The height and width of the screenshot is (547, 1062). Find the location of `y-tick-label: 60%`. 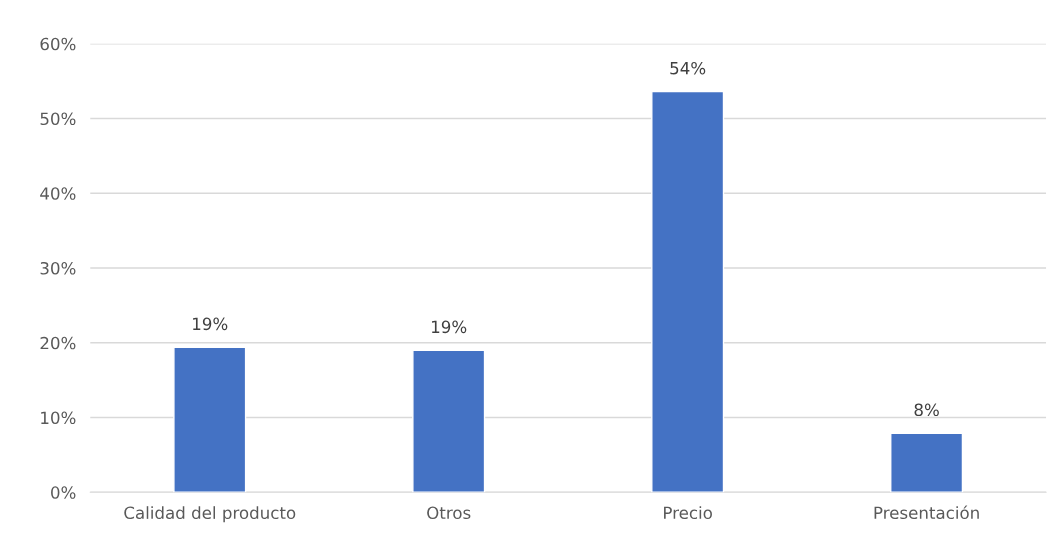

y-tick-label: 60% is located at coordinates (58, 44).